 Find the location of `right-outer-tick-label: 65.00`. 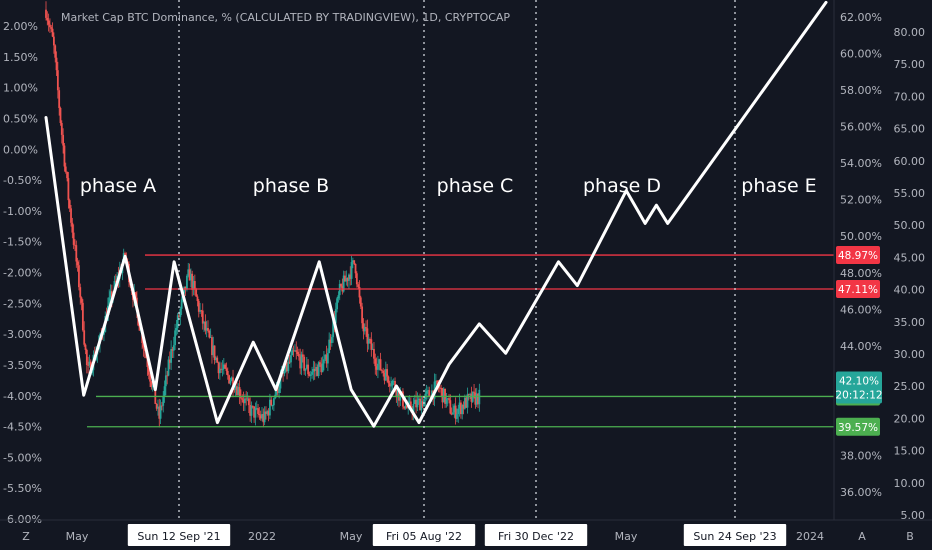

right-outer-tick-label: 65.00 is located at coordinates (910, 129).